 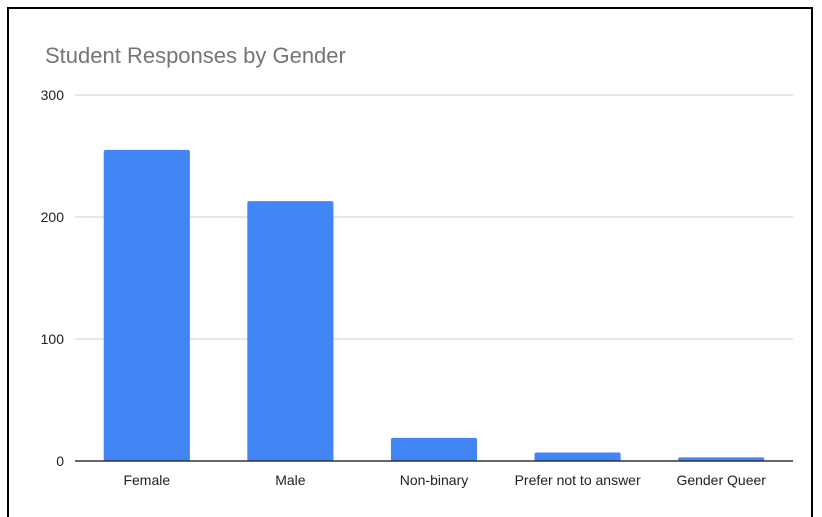 What do you see at coordinates (434, 449) in the screenshot?
I see `bar-non-binary` at bounding box center [434, 449].